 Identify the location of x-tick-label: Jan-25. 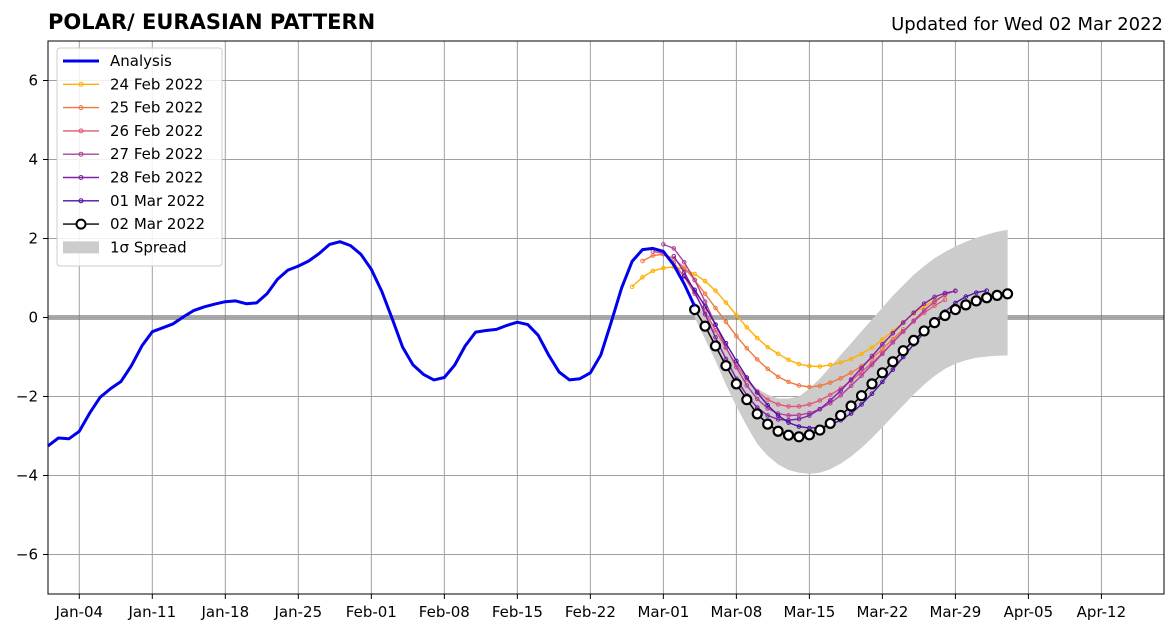
(298, 612).